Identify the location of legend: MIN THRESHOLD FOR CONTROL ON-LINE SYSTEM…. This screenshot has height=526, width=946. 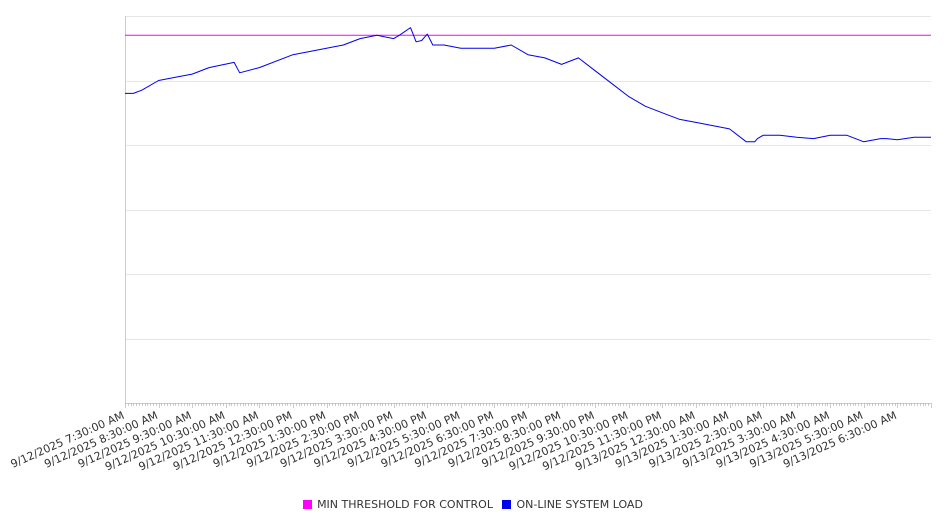
(473, 504).